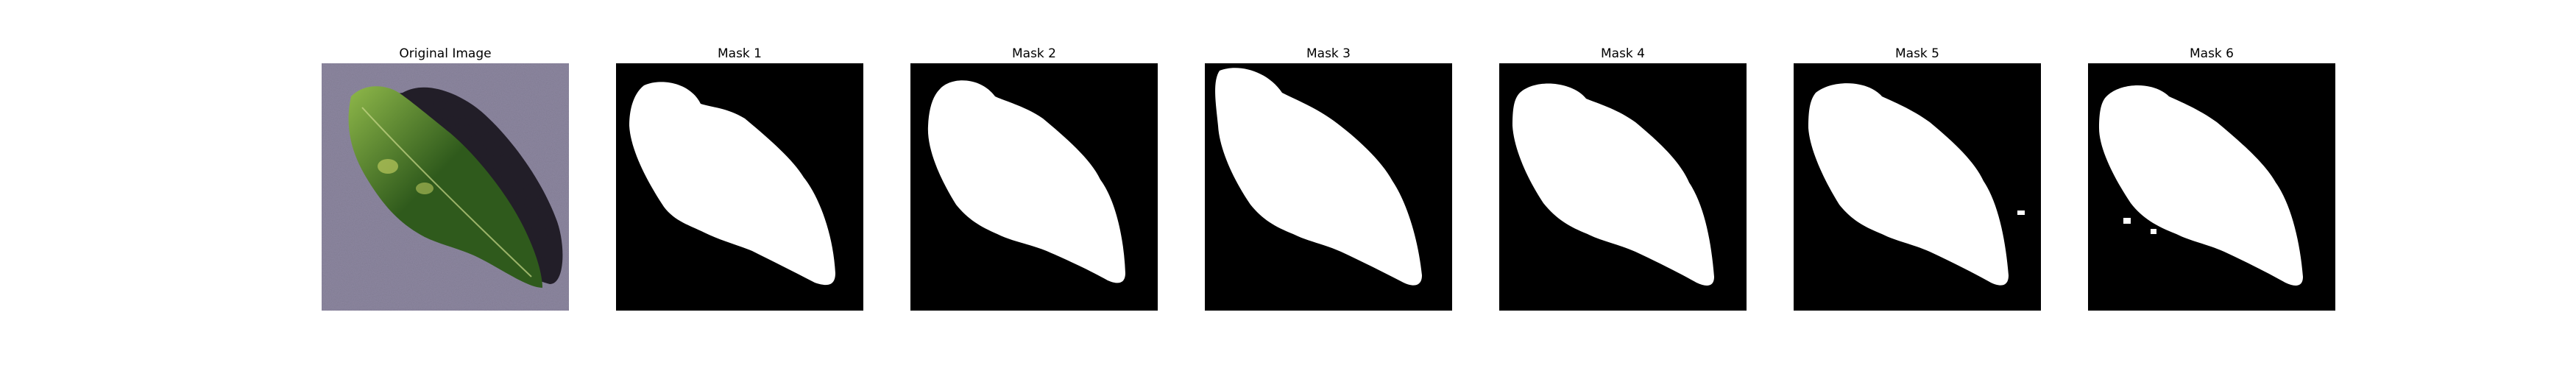  What do you see at coordinates (1916, 53) in the screenshot?
I see `panel-title: Mask 5` at bounding box center [1916, 53].